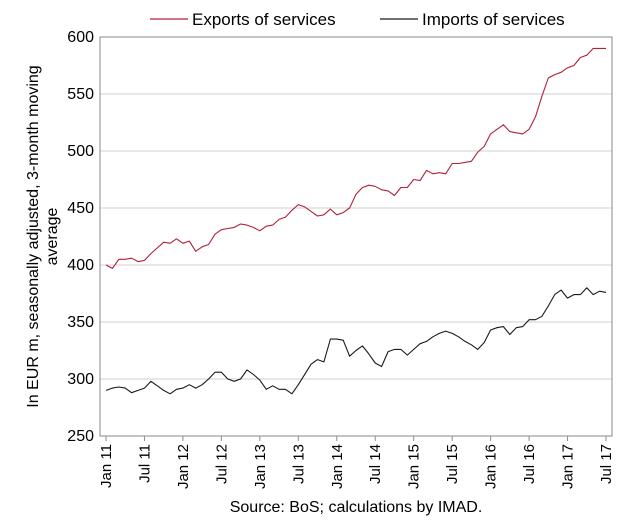  Describe the element at coordinates (106, 466) in the screenshot. I see `x-tick-label: Jan 11` at that location.